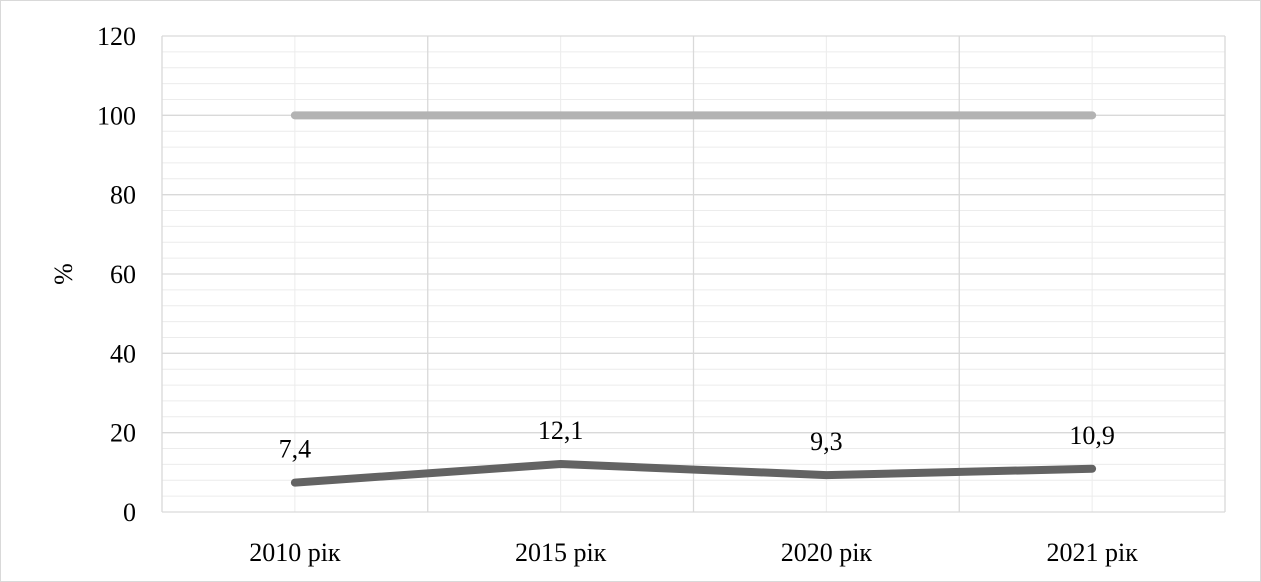 This screenshot has width=1261, height=582. Describe the element at coordinates (826, 441) in the screenshot. I see `data-label: 9,3` at that location.